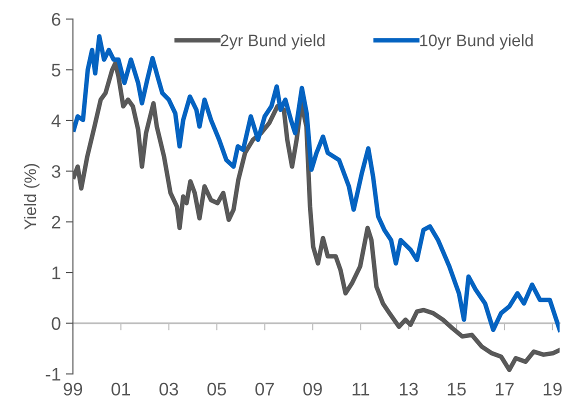 Image resolution: width=574 pixels, height=406 pixels. I want to click on x-tick-label: 15, so click(457, 389).